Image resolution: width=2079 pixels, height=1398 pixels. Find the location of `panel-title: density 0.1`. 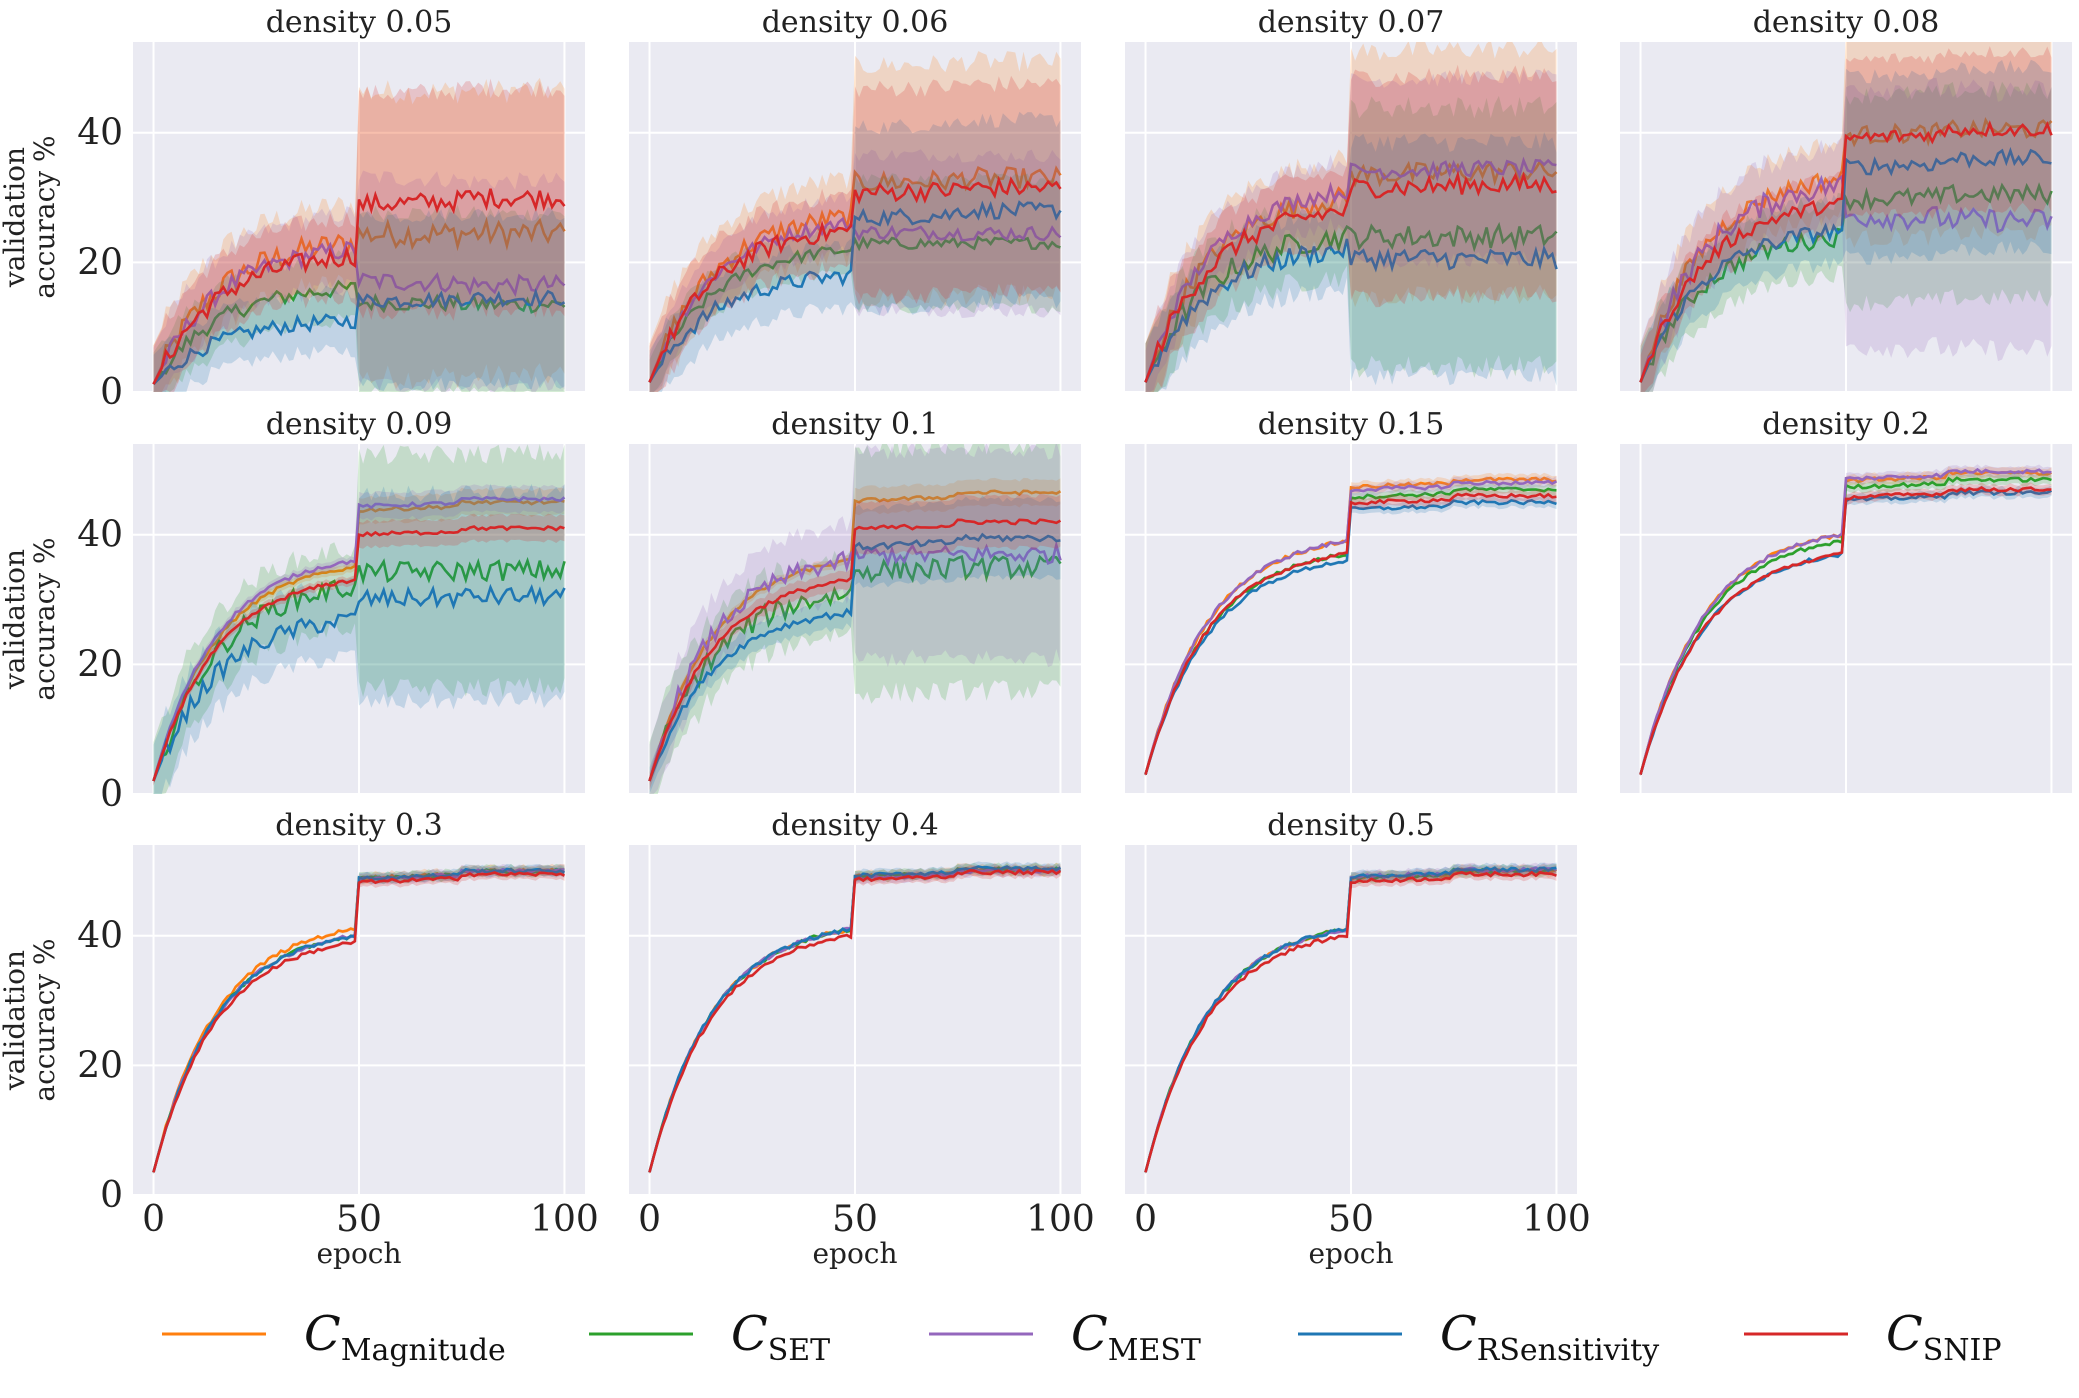

panel-title: density 0.1 is located at coordinates (855, 424).